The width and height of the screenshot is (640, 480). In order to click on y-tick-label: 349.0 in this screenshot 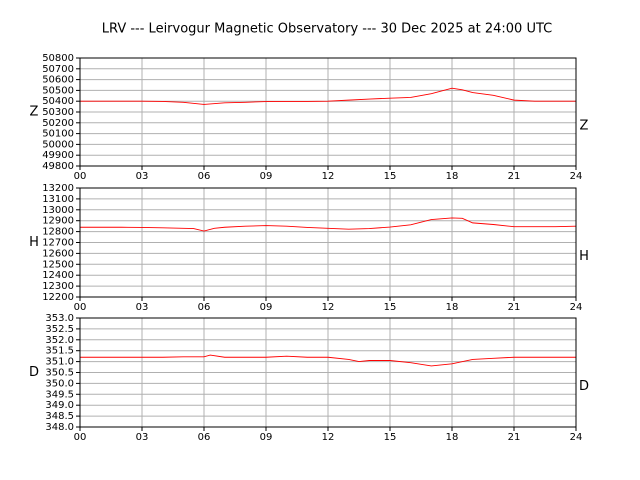, I will do `click(59, 405)`.